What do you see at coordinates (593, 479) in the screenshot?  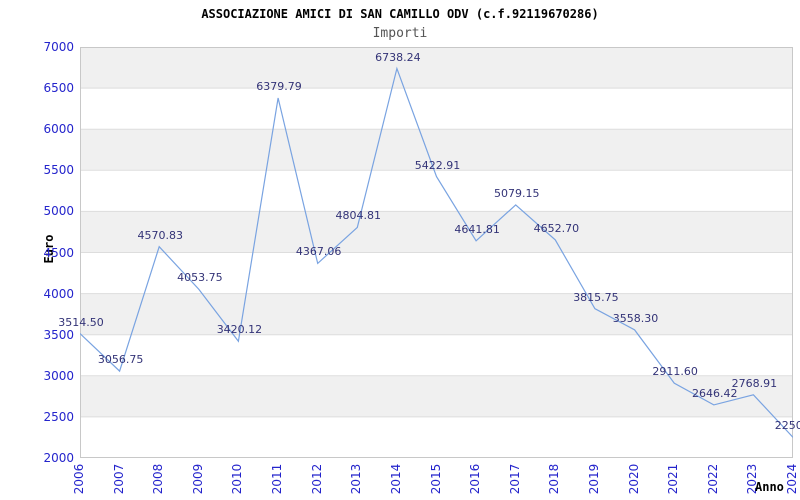 I see `x-tick-label: 2019` at bounding box center [593, 479].